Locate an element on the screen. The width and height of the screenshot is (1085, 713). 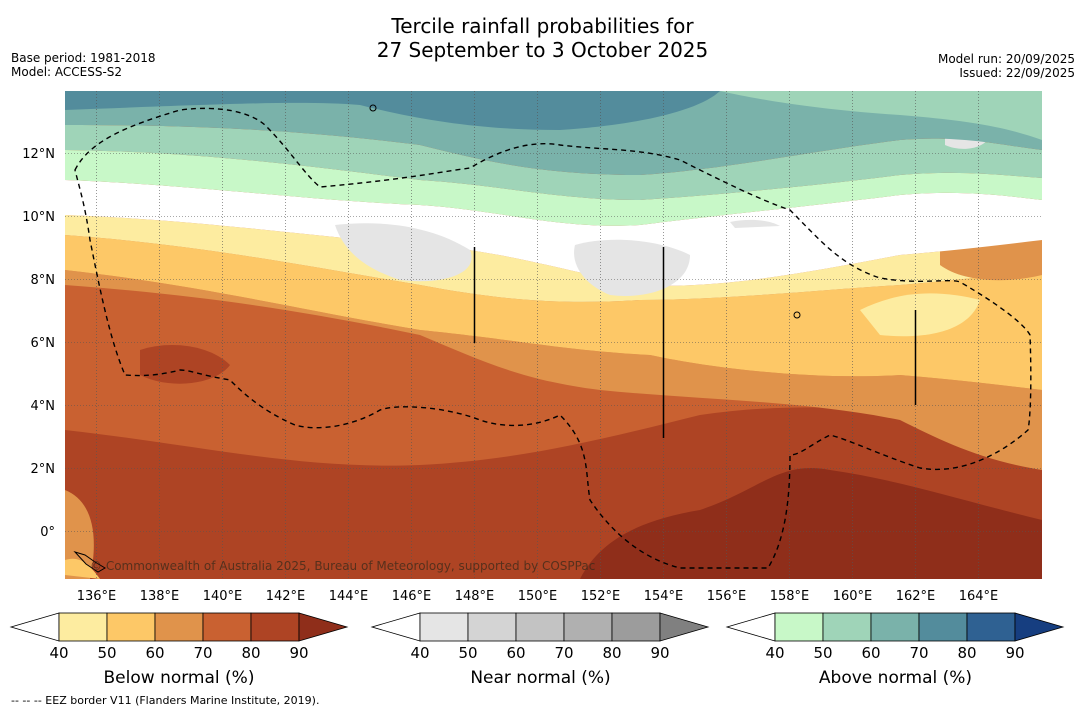
near-normal-patch-east is located at coordinates (632, 267).